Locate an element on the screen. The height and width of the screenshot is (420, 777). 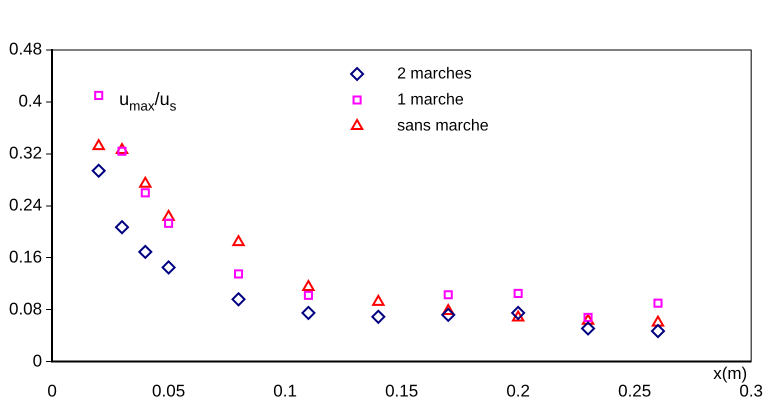
legend-label: sans marche is located at coordinates (443, 125).